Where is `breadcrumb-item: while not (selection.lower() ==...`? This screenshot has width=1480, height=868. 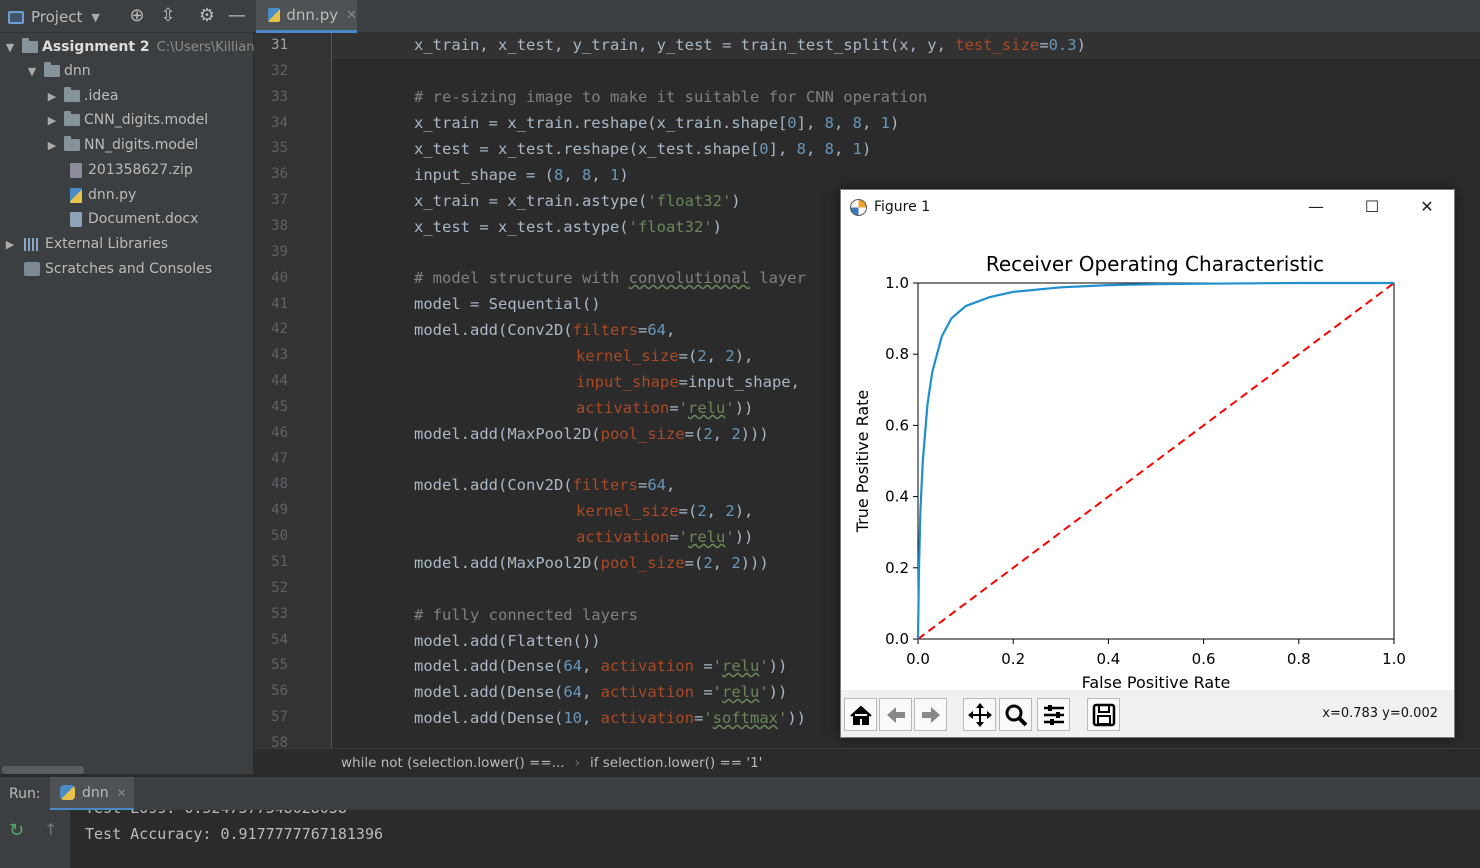
breadcrumb-item: while not (selection.lower() ==... is located at coordinates (453, 762).